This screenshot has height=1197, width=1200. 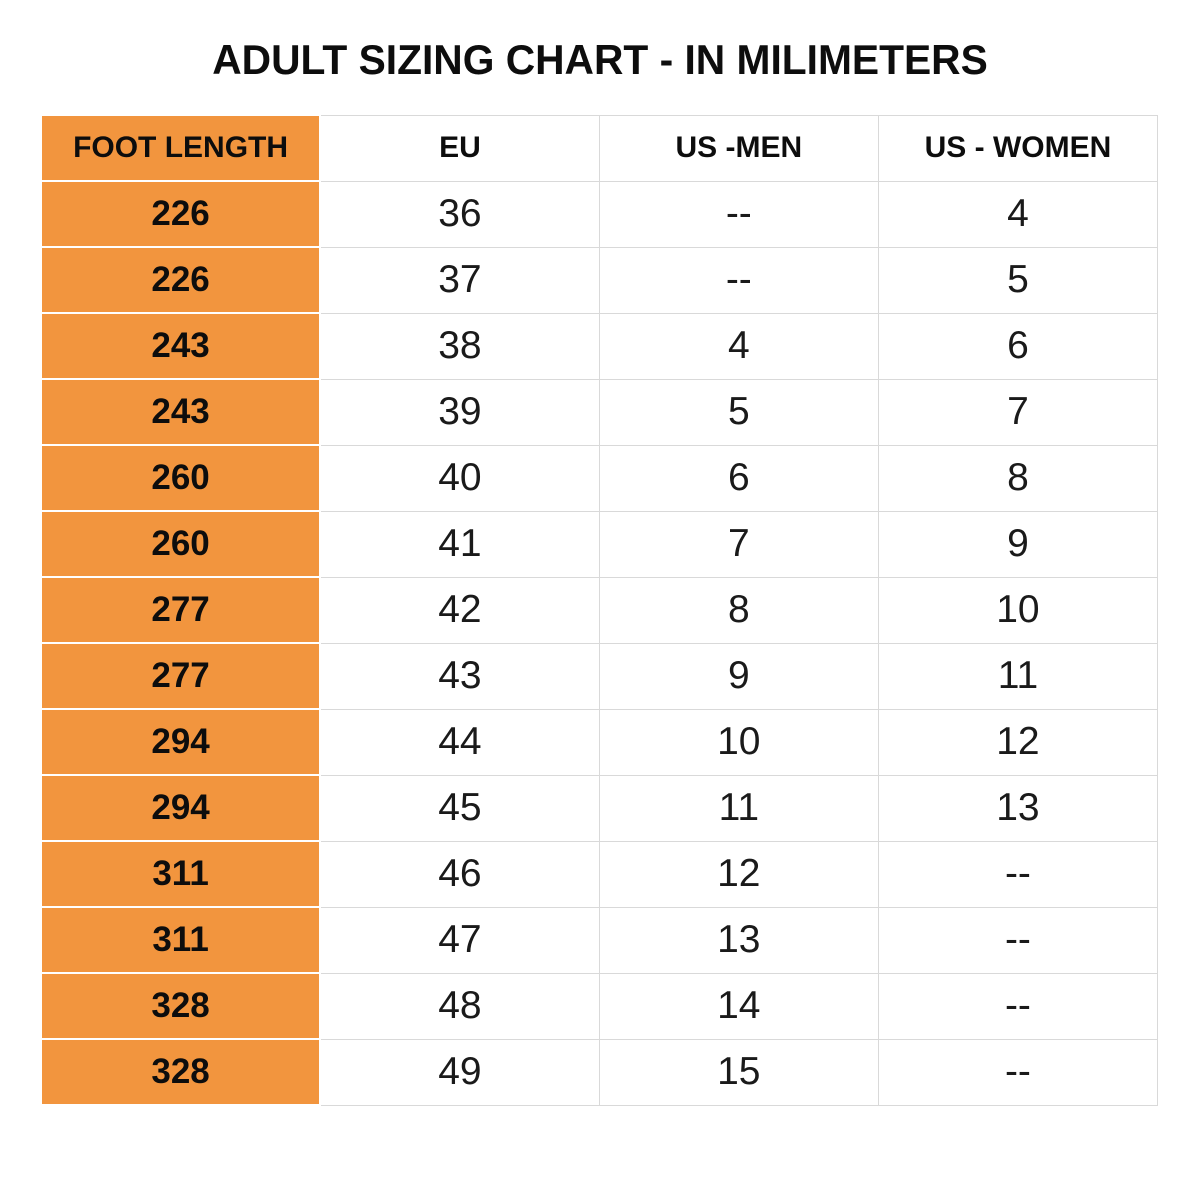 I want to click on table-row: 328 48 14 --, so click(x=599, y=1006).